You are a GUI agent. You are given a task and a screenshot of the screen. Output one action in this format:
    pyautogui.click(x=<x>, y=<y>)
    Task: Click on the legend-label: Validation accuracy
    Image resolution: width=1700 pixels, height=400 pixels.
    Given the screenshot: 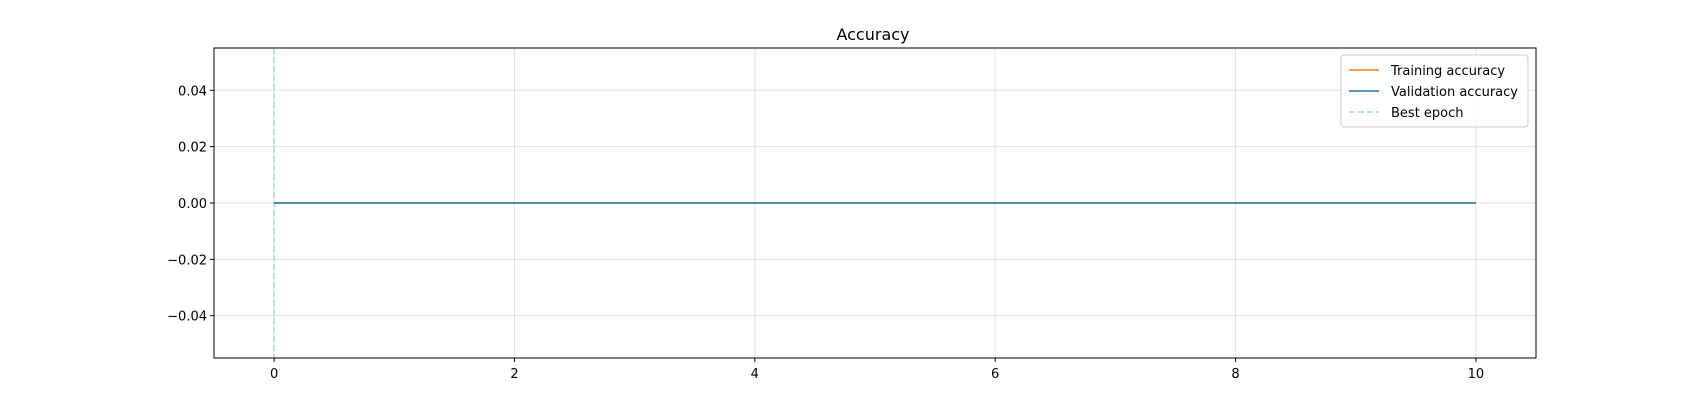 What is the action you would take?
    pyautogui.click(x=1454, y=92)
    